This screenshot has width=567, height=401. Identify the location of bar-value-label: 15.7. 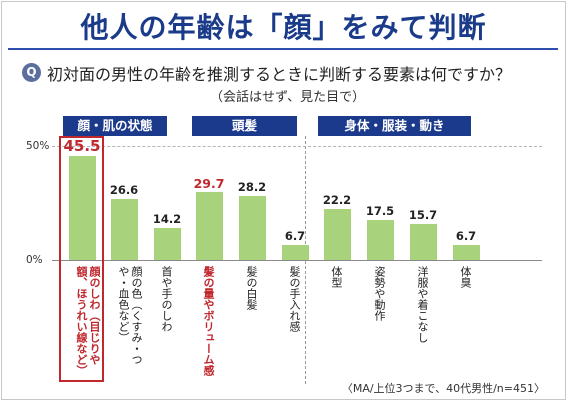
(423, 215).